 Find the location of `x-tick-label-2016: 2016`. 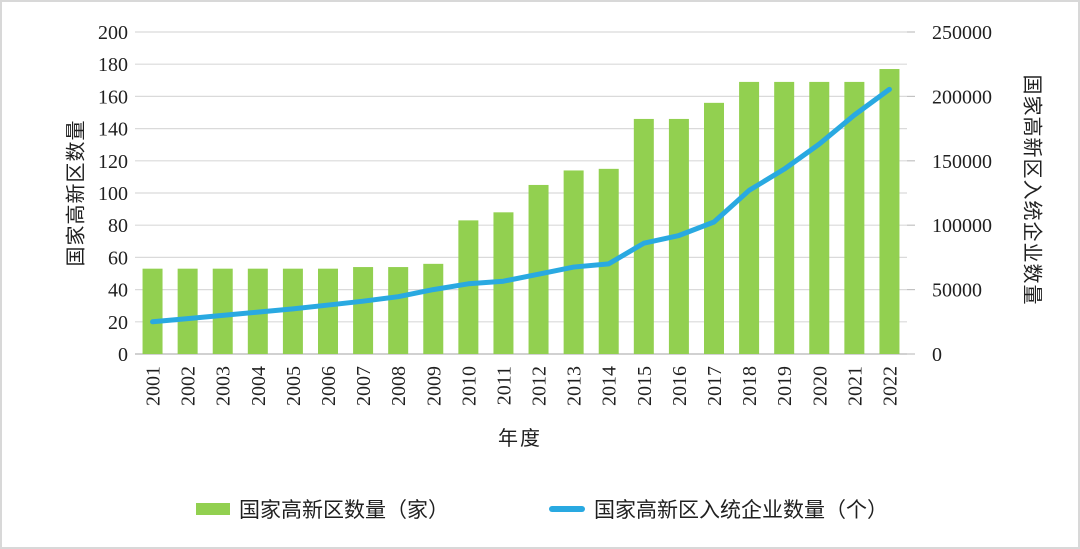

x-tick-label-2016: 2016 is located at coordinates (680, 386).